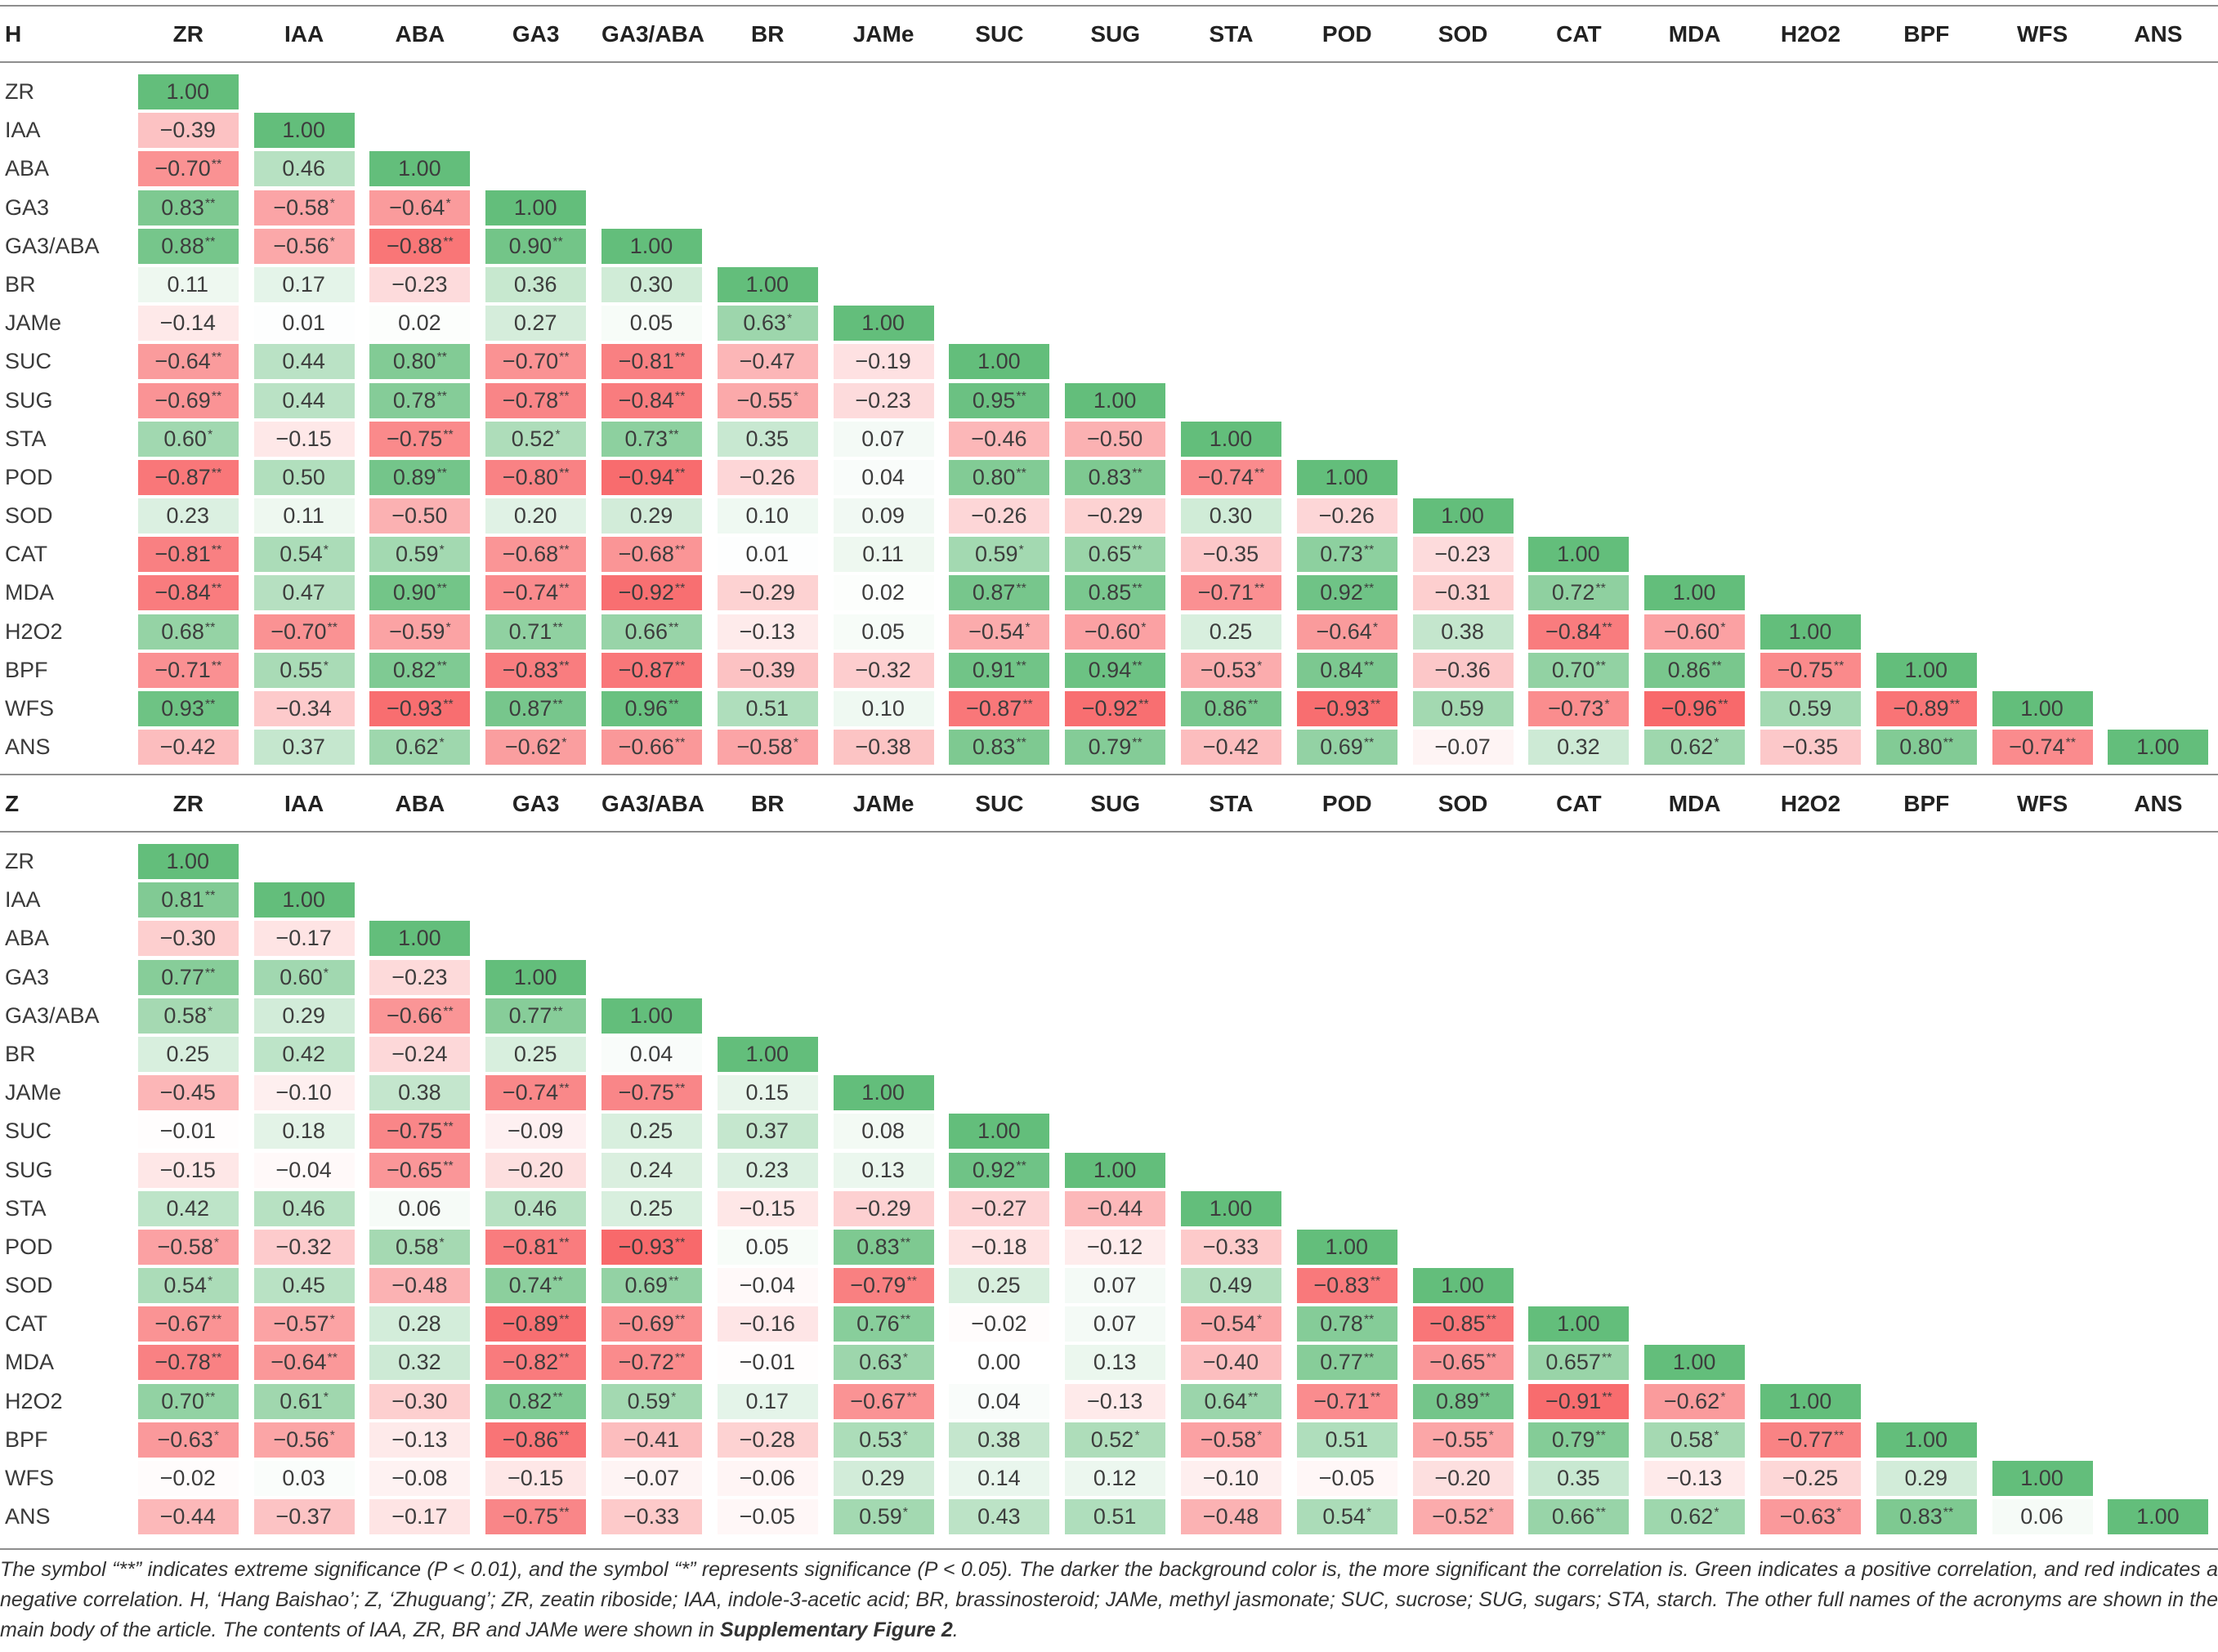  I want to click on cell-value: 0.49, so click(1231, 1285).